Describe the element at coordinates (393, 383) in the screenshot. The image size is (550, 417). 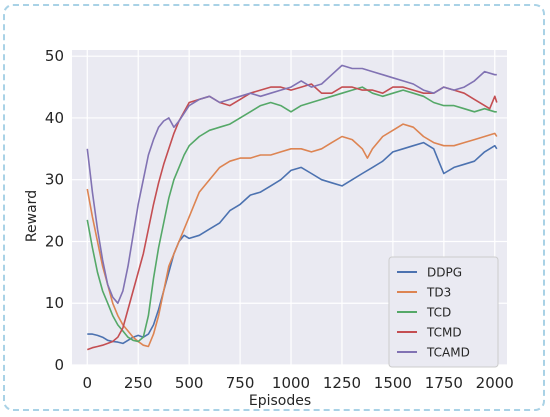
I see `x-tick-label: 1500` at that location.